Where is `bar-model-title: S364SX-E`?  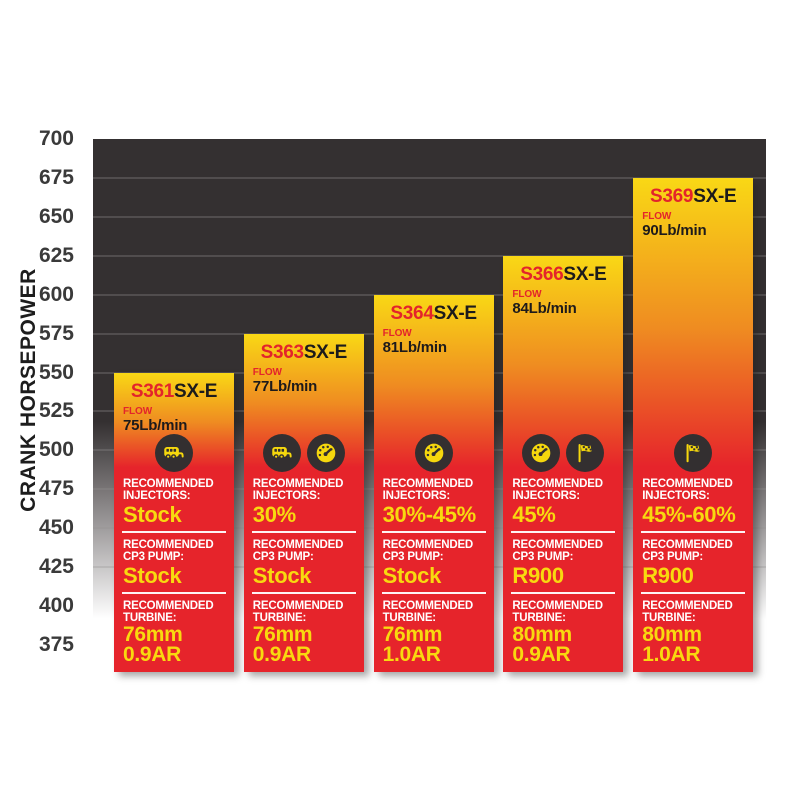 bar-model-title: S364SX-E is located at coordinates (434, 314).